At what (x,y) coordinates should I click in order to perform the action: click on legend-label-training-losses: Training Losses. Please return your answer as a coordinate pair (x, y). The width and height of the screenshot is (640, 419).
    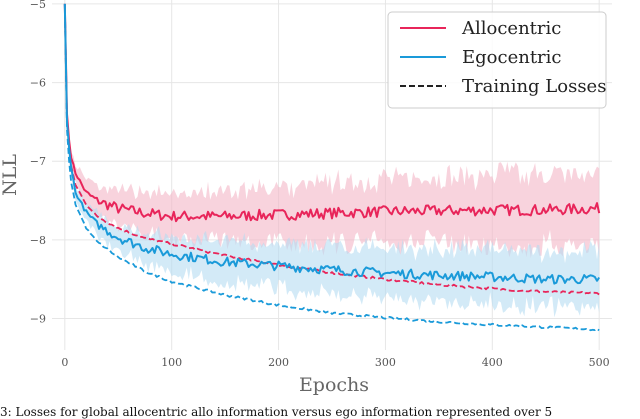
    Looking at the image, I should click on (534, 86).